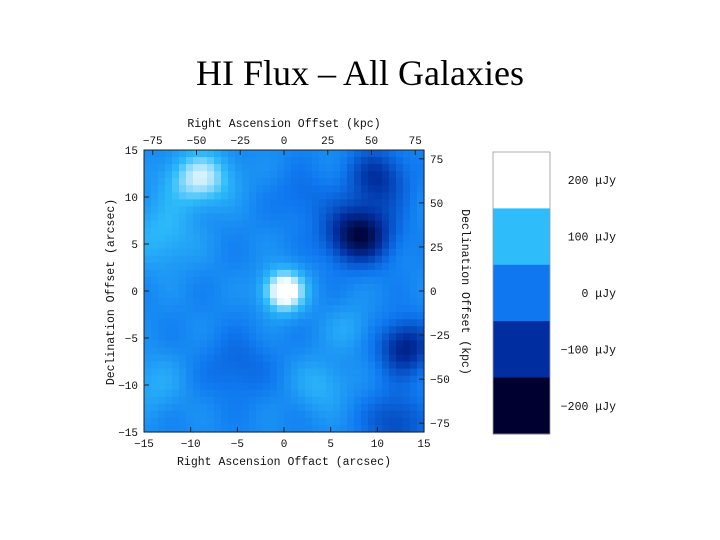 This screenshot has height=540, width=720. What do you see at coordinates (436, 161) in the screenshot?
I see `y-tick-label-right: 75` at bounding box center [436, 161].